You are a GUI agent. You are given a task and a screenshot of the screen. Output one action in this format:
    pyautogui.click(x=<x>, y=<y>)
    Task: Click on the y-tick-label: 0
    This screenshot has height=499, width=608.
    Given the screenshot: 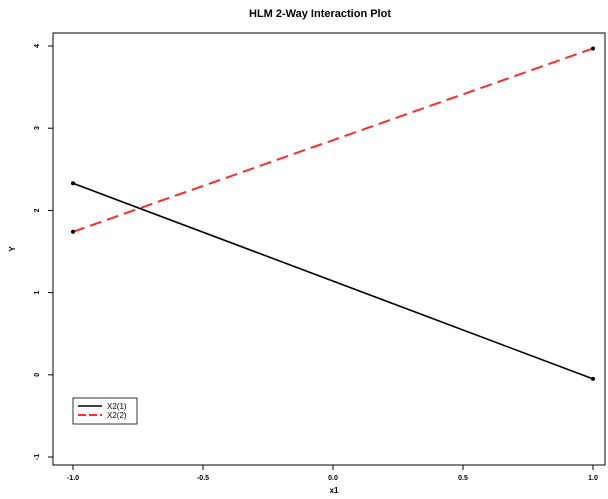 What is the action you would take?
    pyautogui.click(x=37, y=375)
    